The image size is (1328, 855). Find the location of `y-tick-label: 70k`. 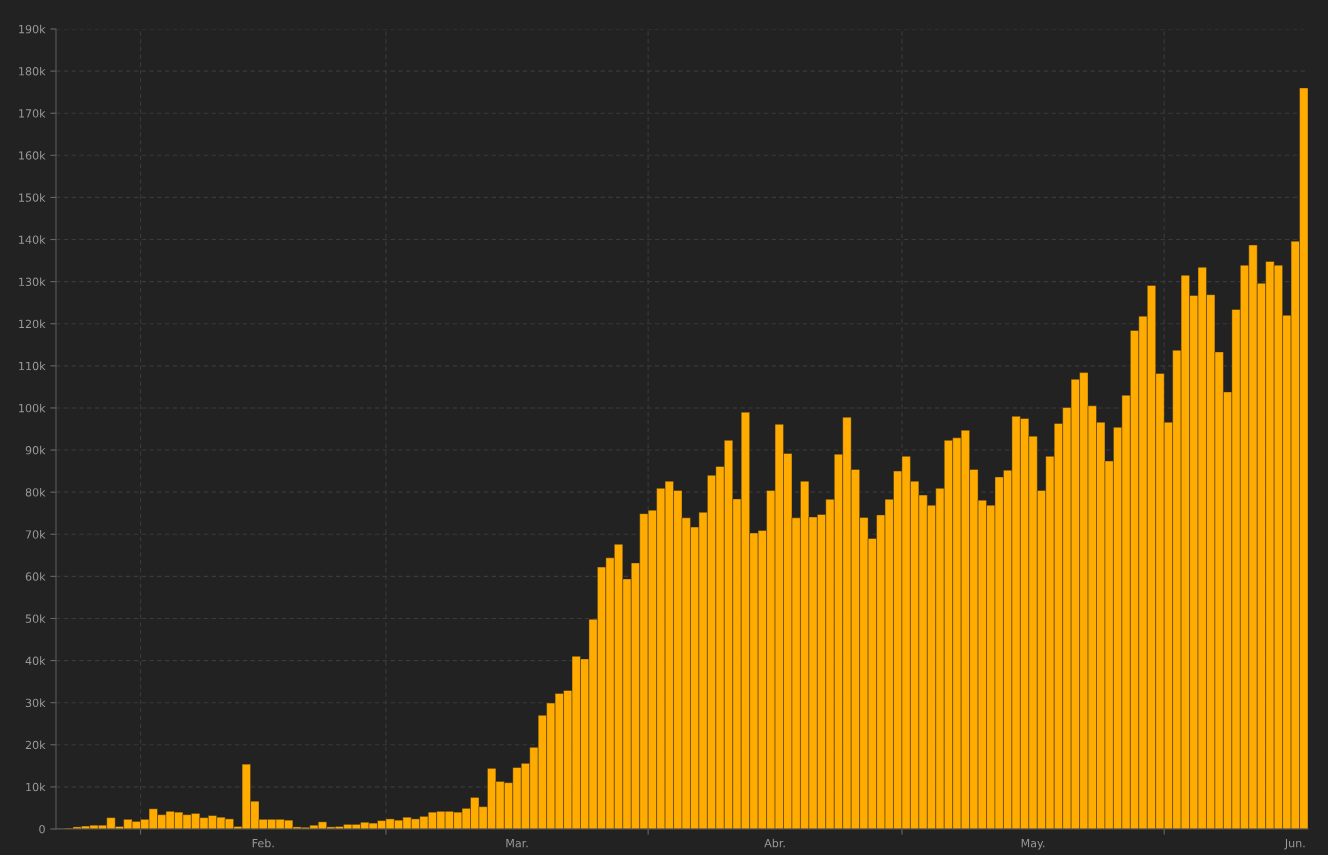

y-tick-label: 70k is located at coordinates (35, 534).